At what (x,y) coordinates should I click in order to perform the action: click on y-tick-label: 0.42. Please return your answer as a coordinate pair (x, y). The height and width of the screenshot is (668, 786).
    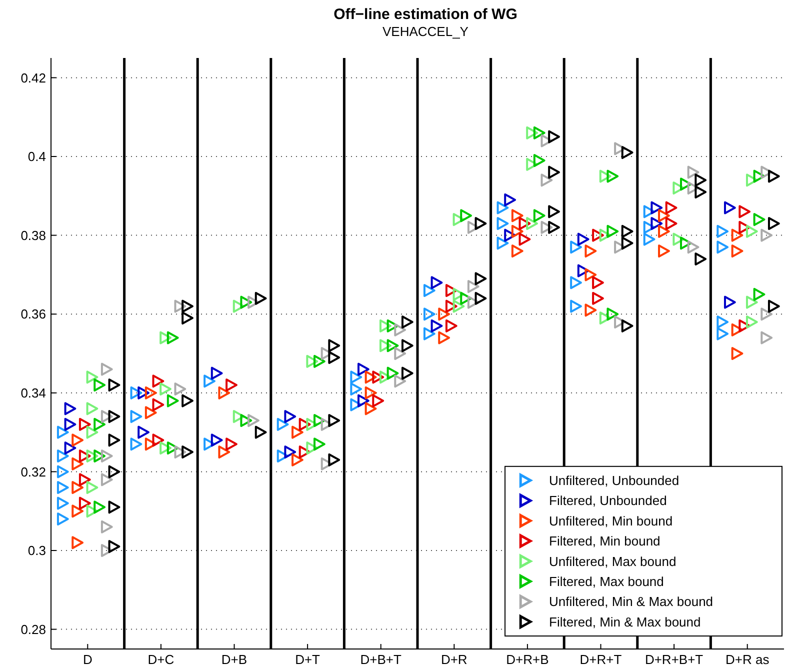
    Looking at the image, I should click on (33, 78).